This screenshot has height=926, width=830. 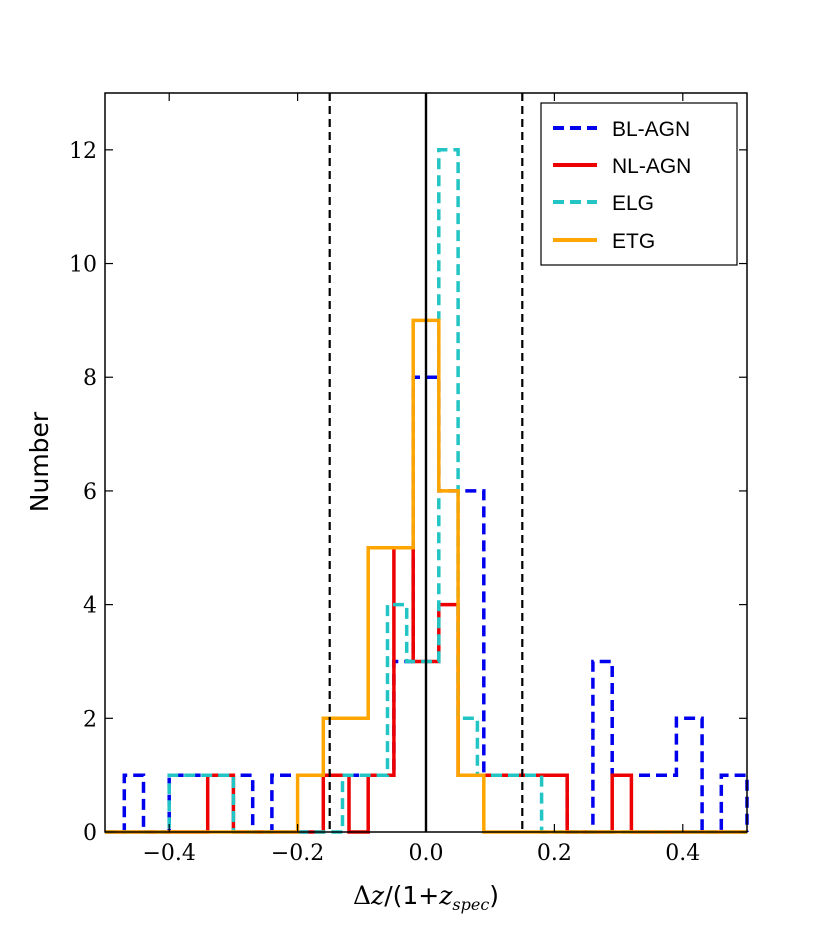 What do you see at coordinates (90, 606) in the screenshot?
I see `y-tick-label: 4` at bounding box center [90, 606].